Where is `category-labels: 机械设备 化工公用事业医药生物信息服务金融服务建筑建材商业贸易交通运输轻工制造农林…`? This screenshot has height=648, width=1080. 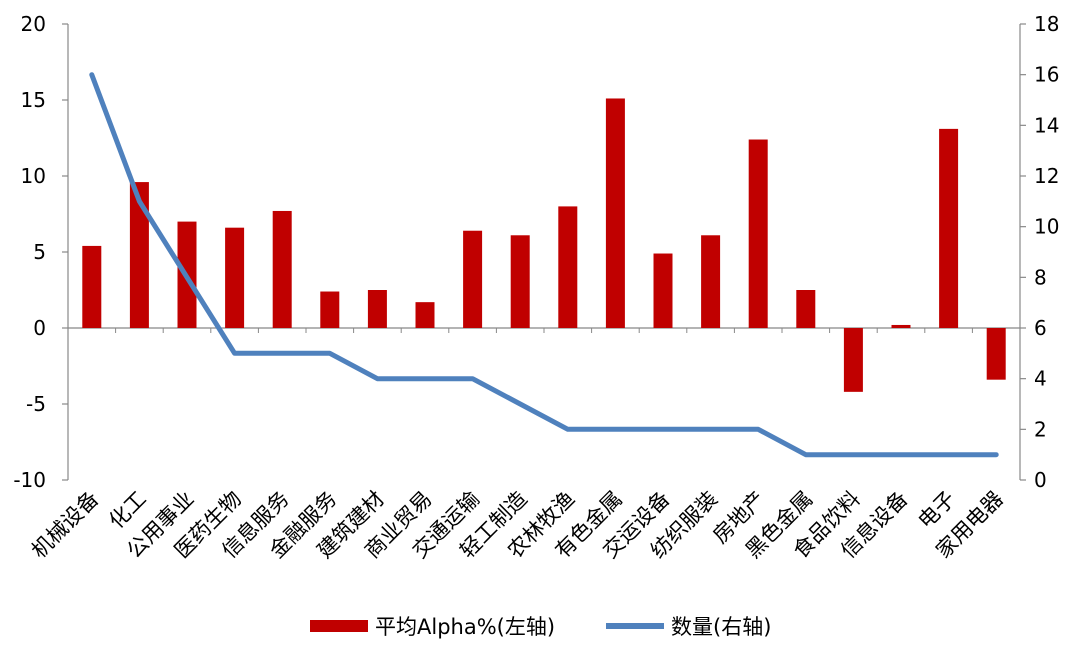
category-labels: 机械设备 化工公用事业医药生物信息服务金融服务建筑建材商业贸易交通运输轻工制造农林… is located at coordinates (517, 525).